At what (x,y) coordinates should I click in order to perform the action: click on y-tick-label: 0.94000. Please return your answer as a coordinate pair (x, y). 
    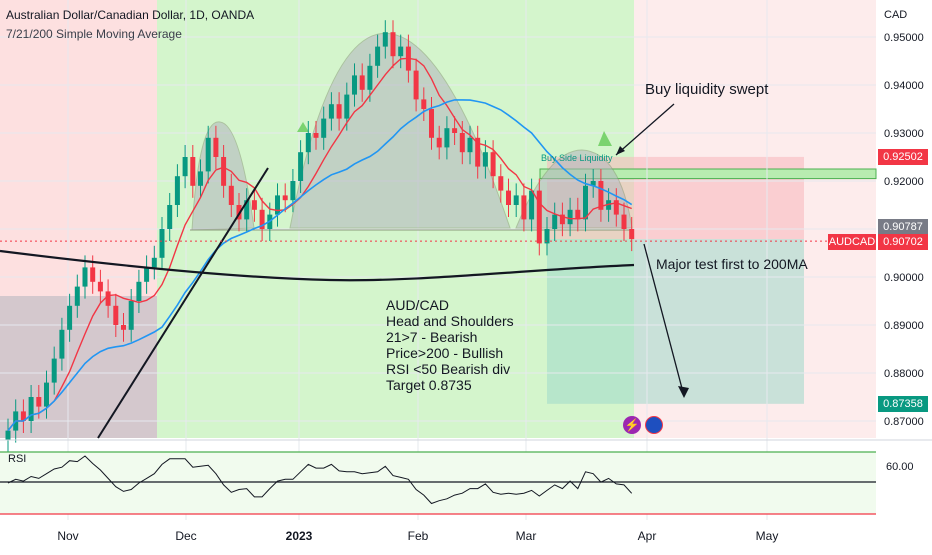
    Looking at the image, I should click on (904, 86).